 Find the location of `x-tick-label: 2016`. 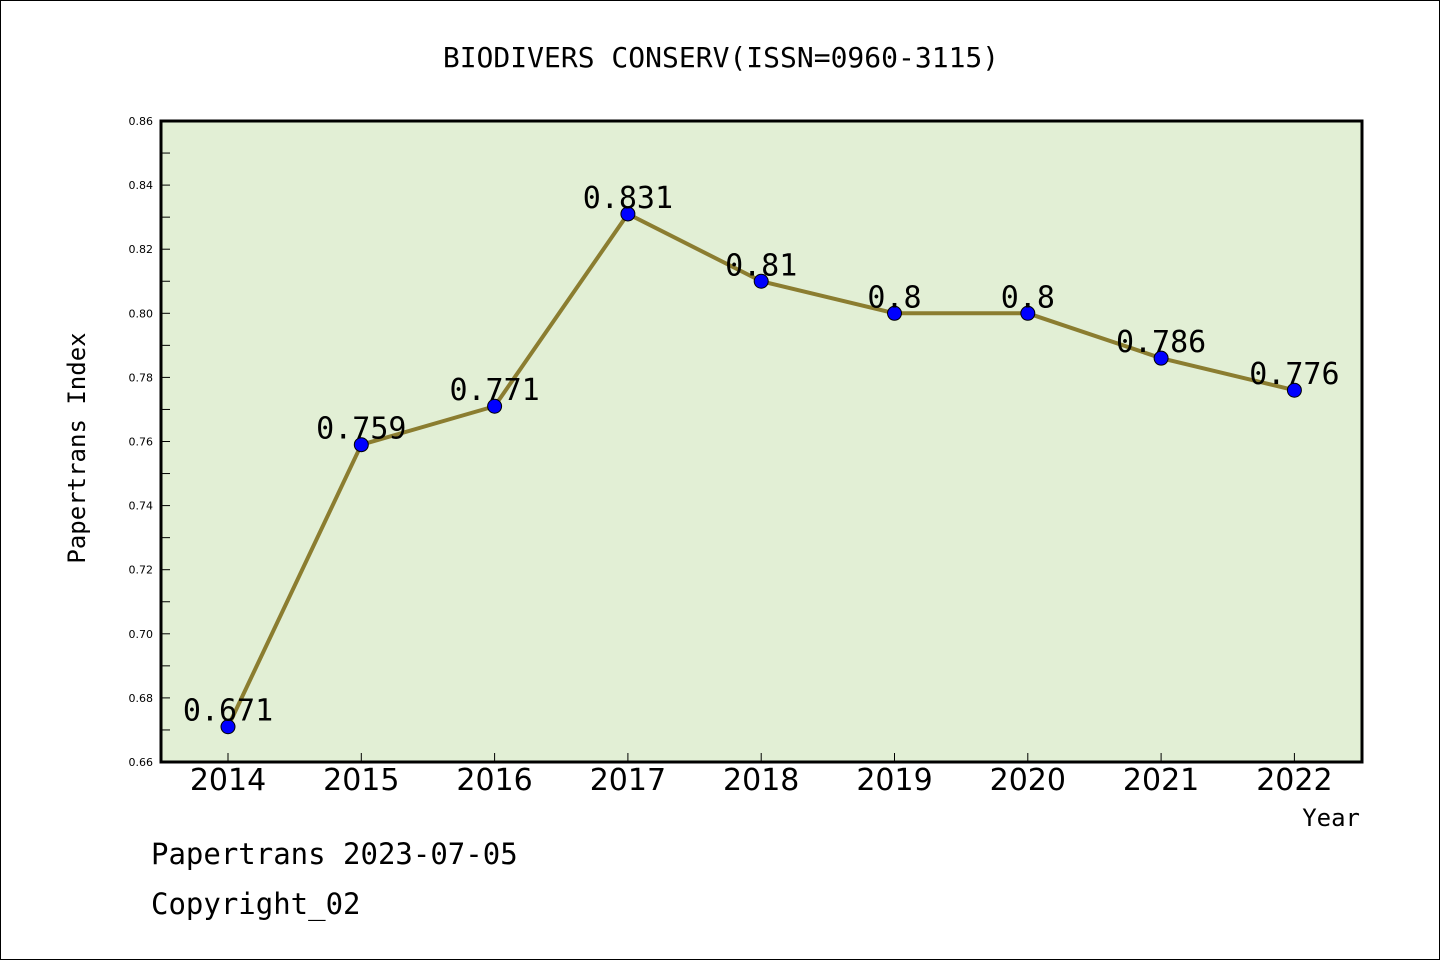

x-tick-label: 2016 is located at coordinates (494, 780).